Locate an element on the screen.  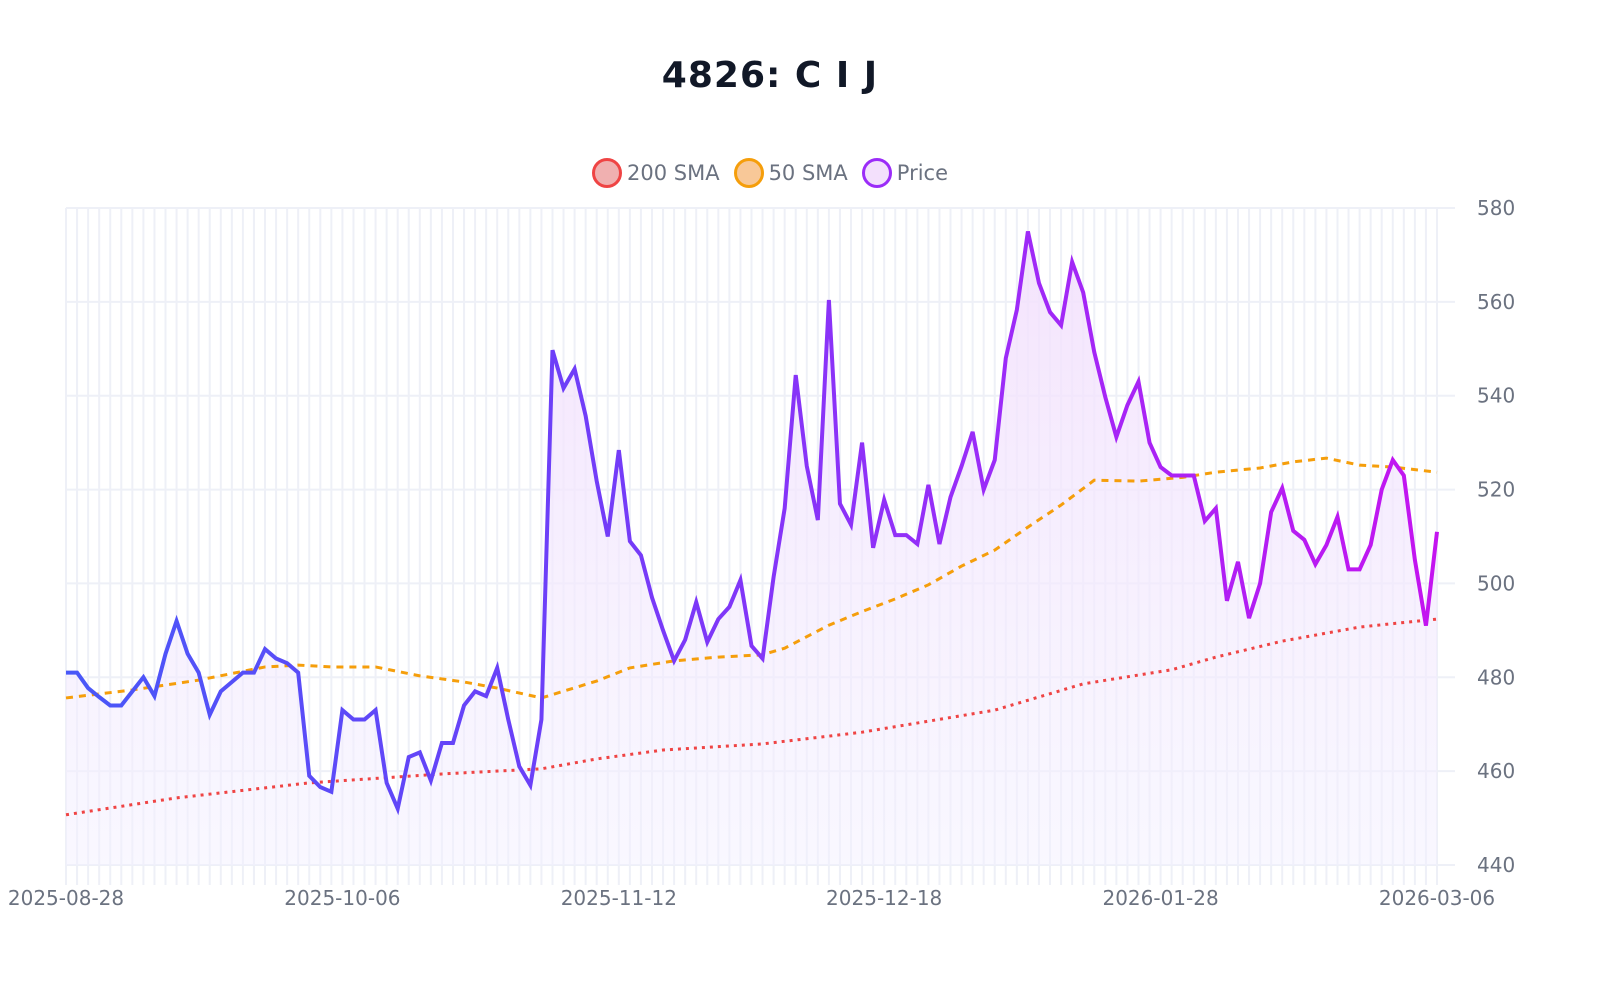
y-tick-label: 580 is located at coordinates (1496, 208).